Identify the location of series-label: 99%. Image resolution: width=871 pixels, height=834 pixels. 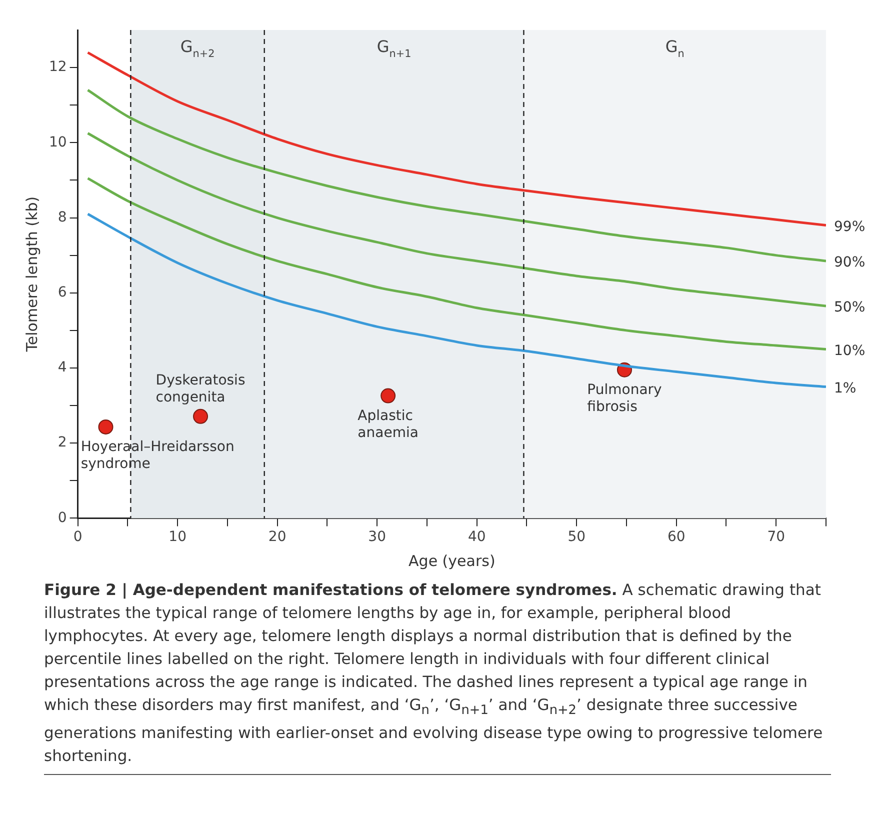
(850, 226).